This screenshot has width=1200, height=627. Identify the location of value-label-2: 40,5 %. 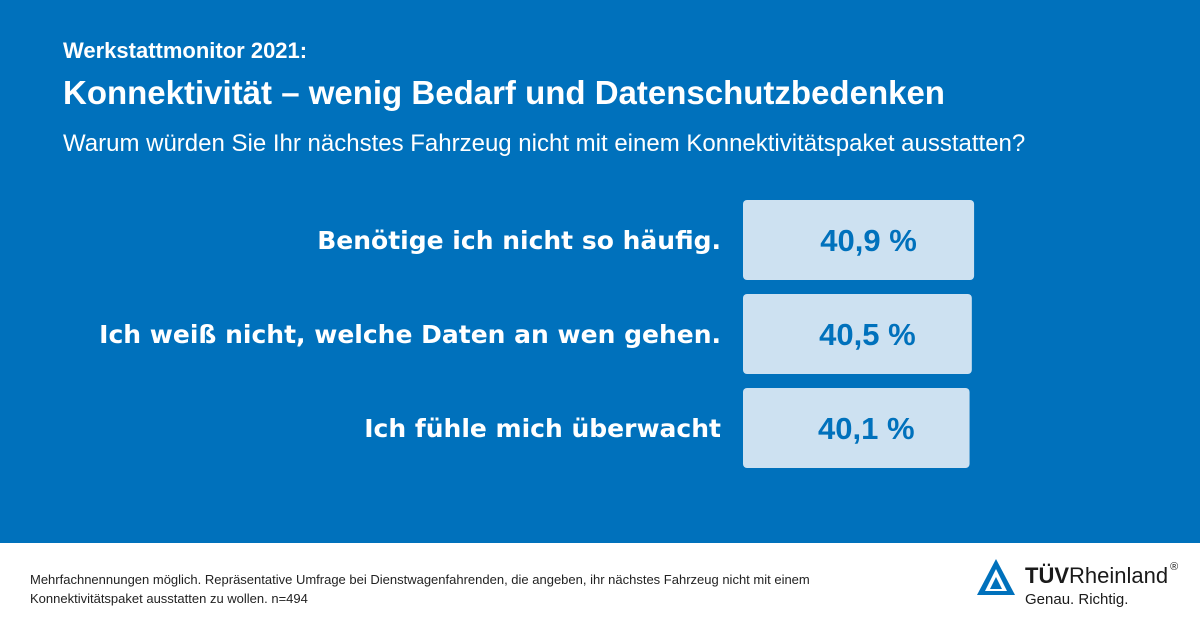
(867, 334).